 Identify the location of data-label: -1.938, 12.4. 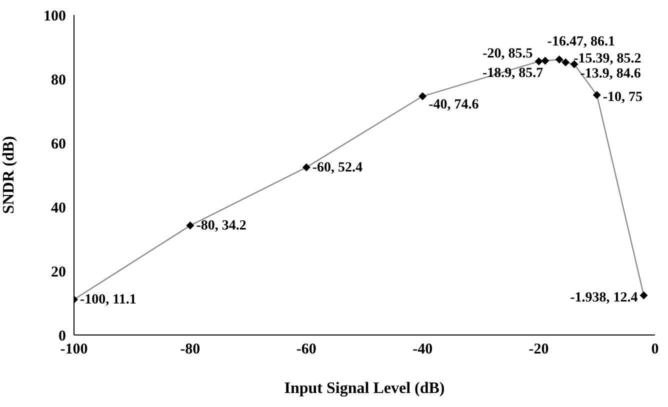
(604, 298).